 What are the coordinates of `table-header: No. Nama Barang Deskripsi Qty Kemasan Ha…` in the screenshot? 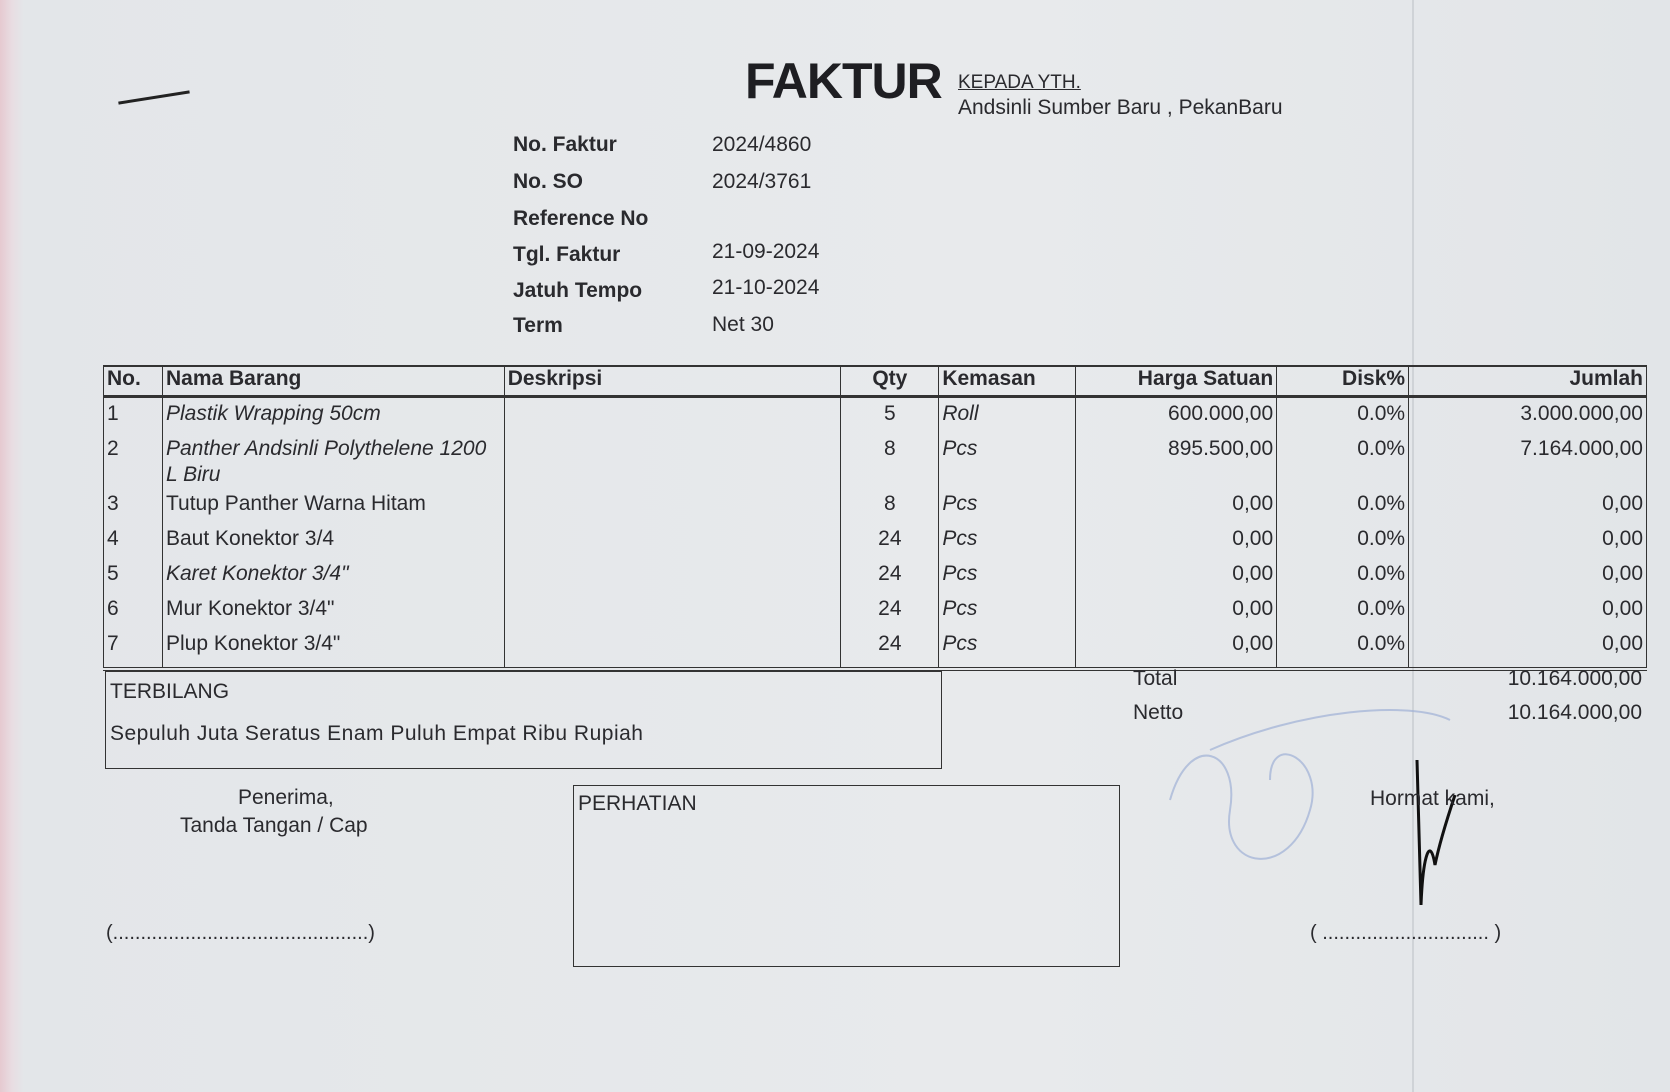 It's located at (875, 381).